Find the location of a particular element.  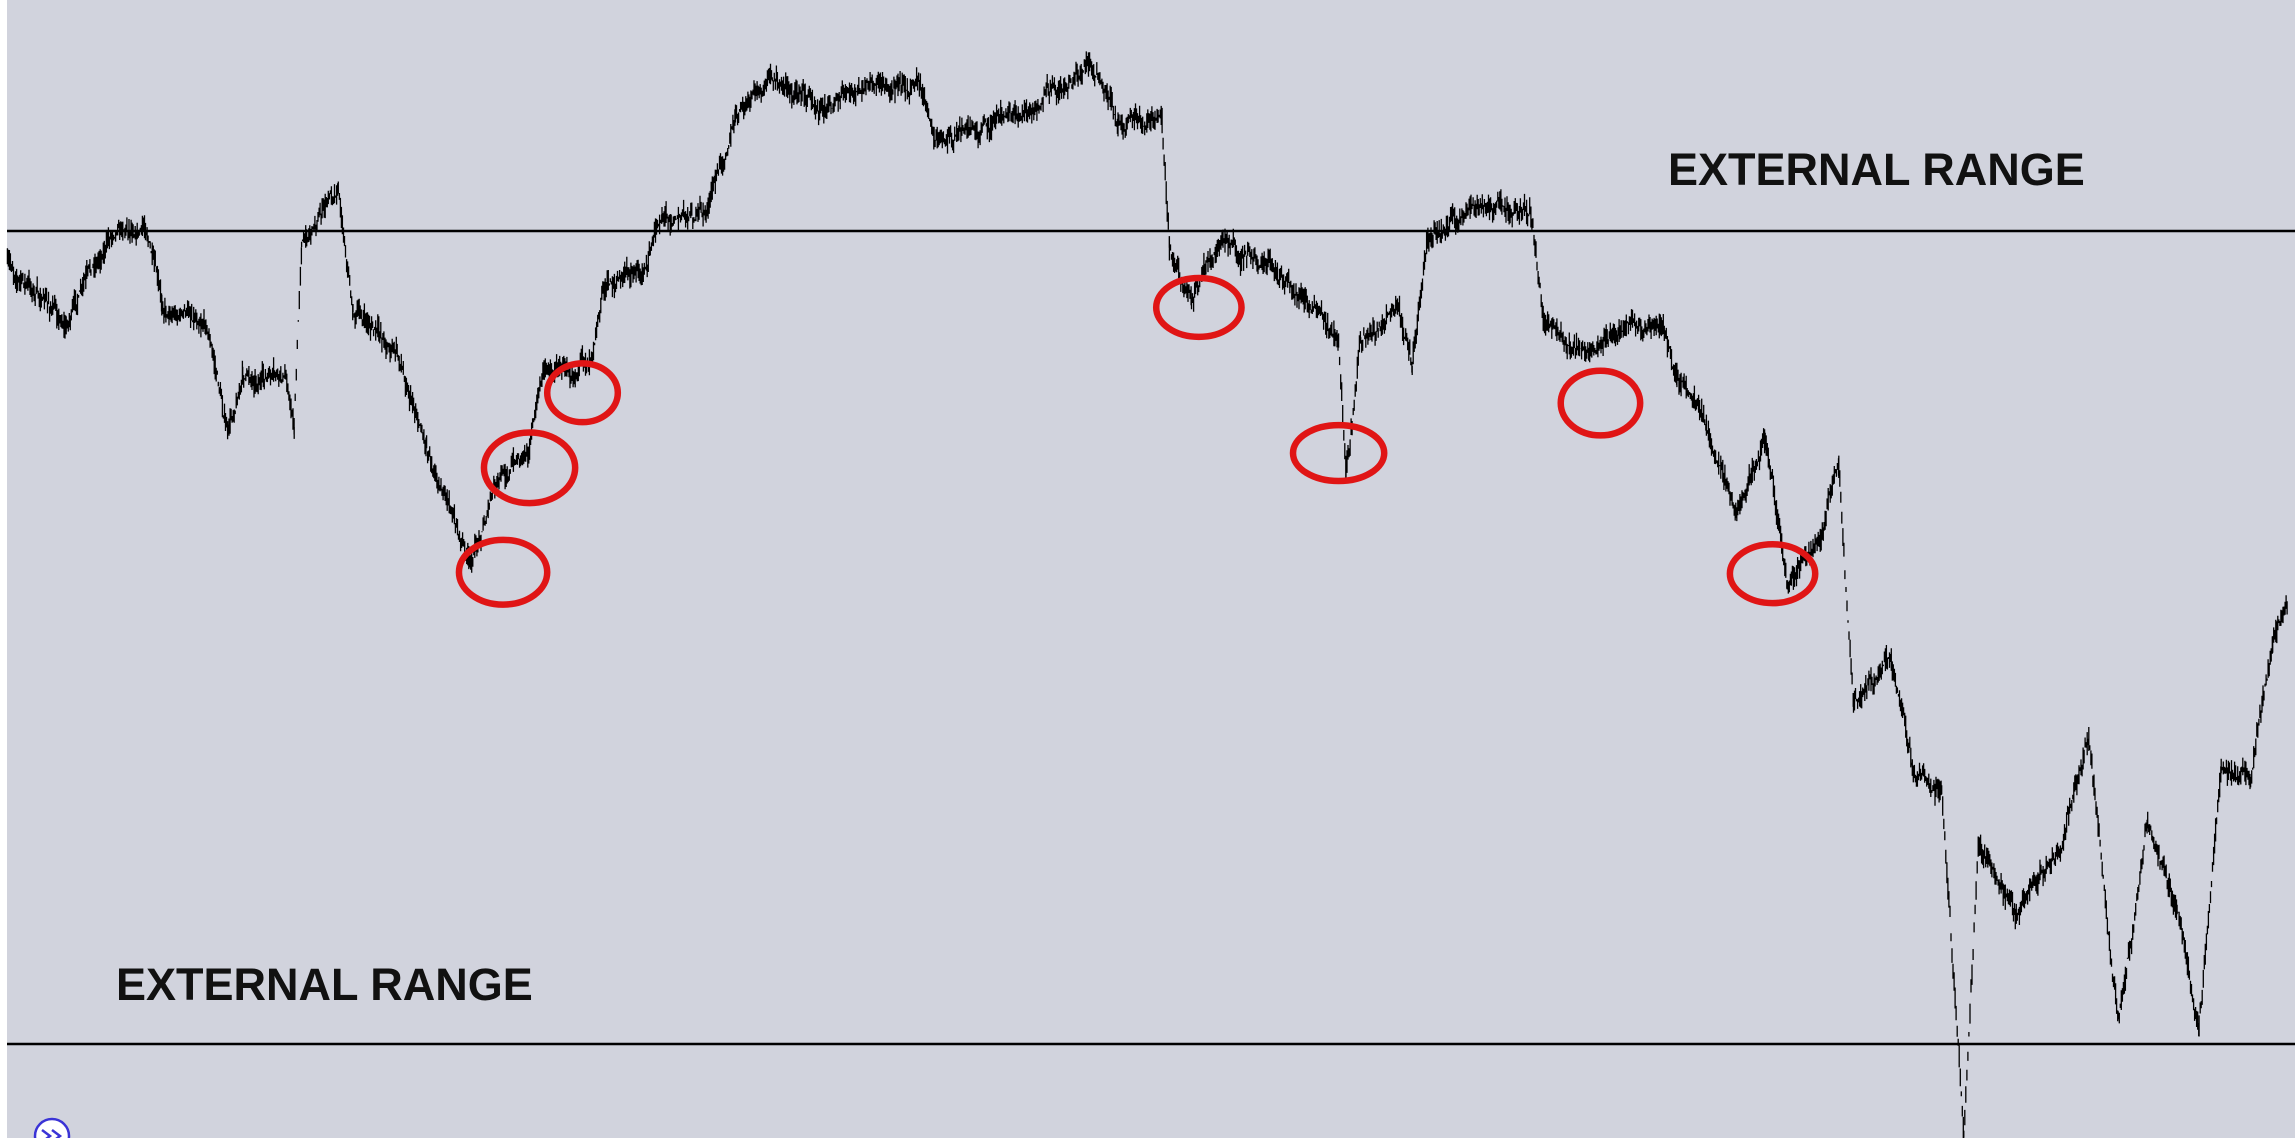

range-label-bottom: EXTERNAL RANGE is located at coordinates (324, 984).